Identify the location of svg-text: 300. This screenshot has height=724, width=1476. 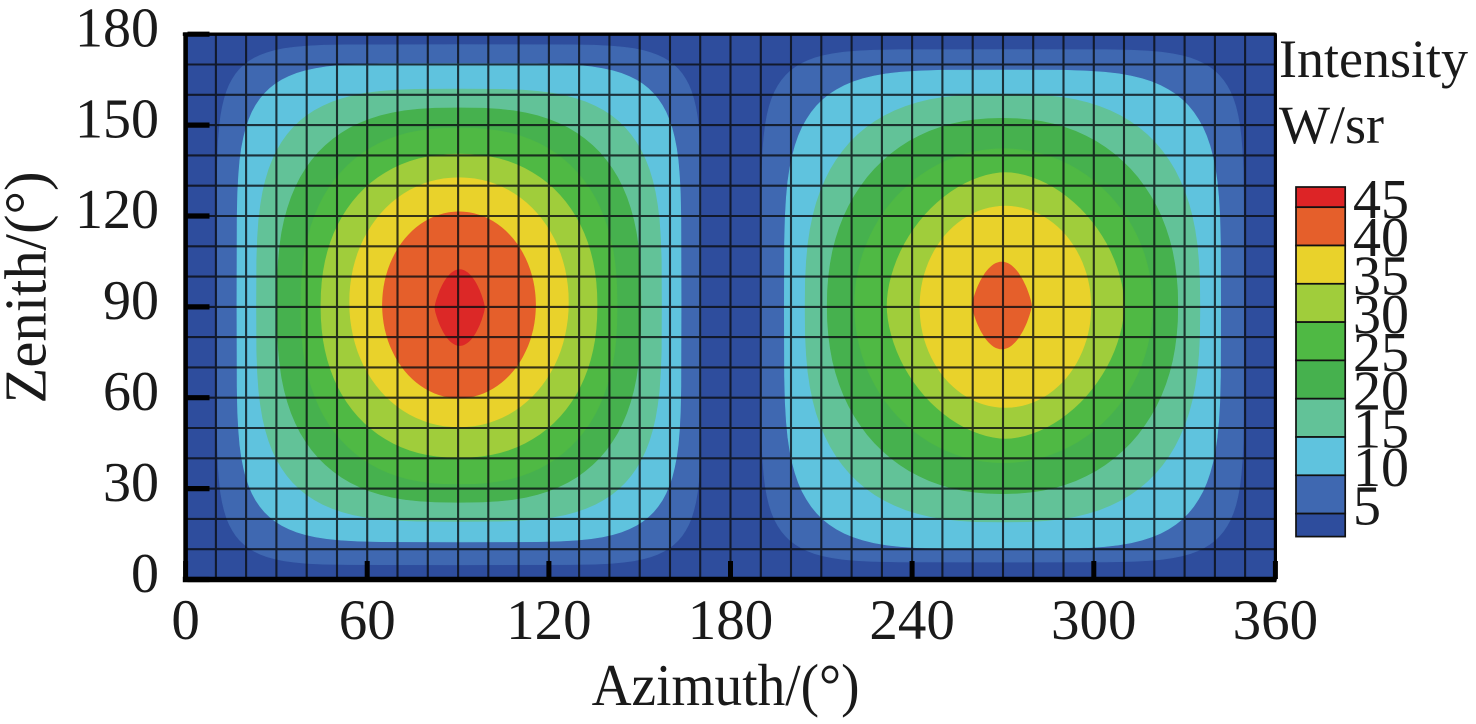
(1094, 620).